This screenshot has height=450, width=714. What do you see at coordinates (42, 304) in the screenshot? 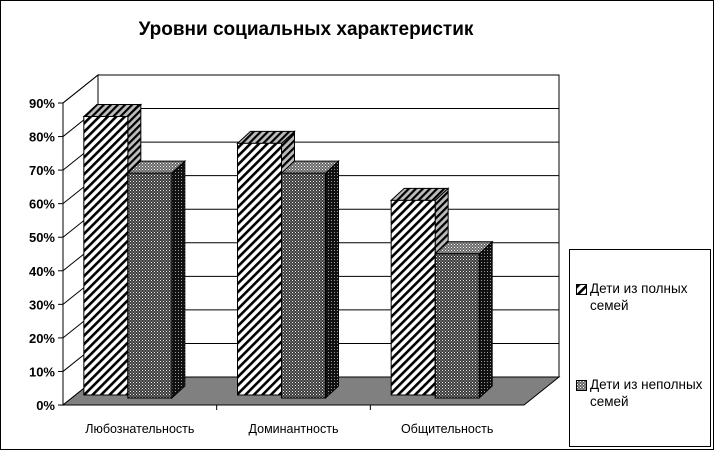
I see `y-tick-label: 30%` at bounding box center [42, 304].